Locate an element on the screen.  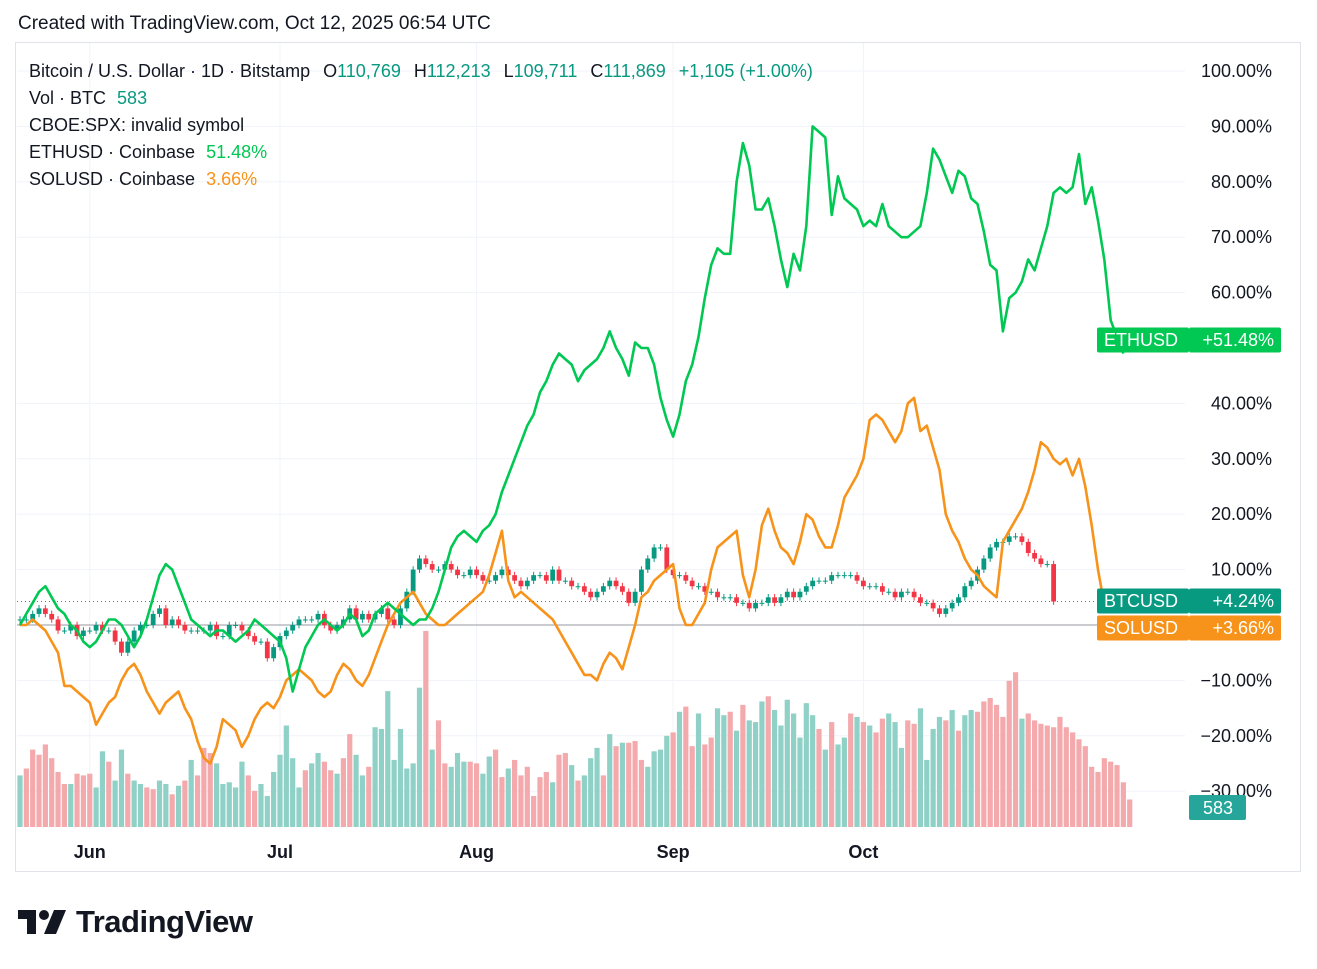
legend-symbol: Bitcoin / U.S. Dollar · 1D · Bitstamp is located at coordinates (170, 71).